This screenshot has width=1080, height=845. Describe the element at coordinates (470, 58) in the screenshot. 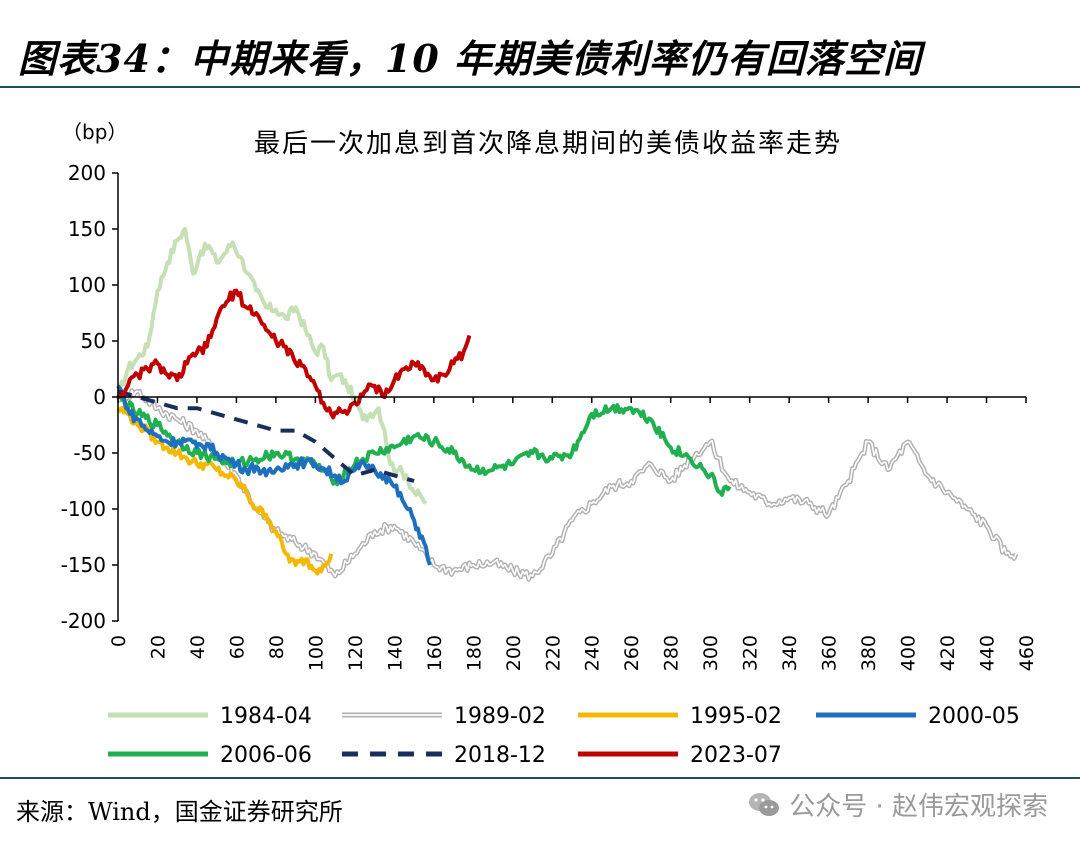

I see `page-title: 图表34：中期来看，10 年期美债利率仍有回落空间` at that location.